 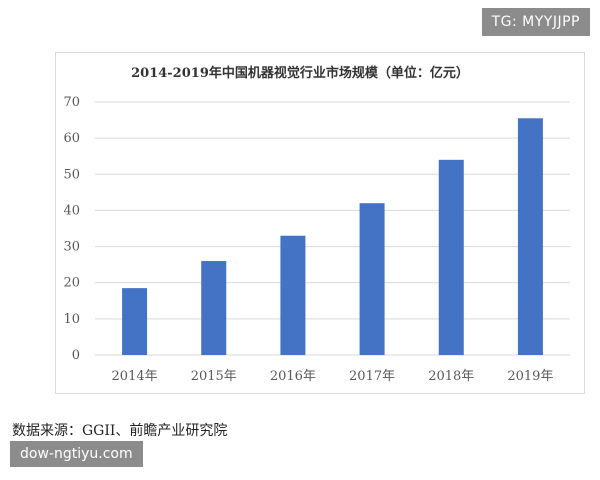 What do you see at coordinates (71, 283) in the screenshot?
I see `y-tick-label-2: 20` at bounding box center [71, 283].